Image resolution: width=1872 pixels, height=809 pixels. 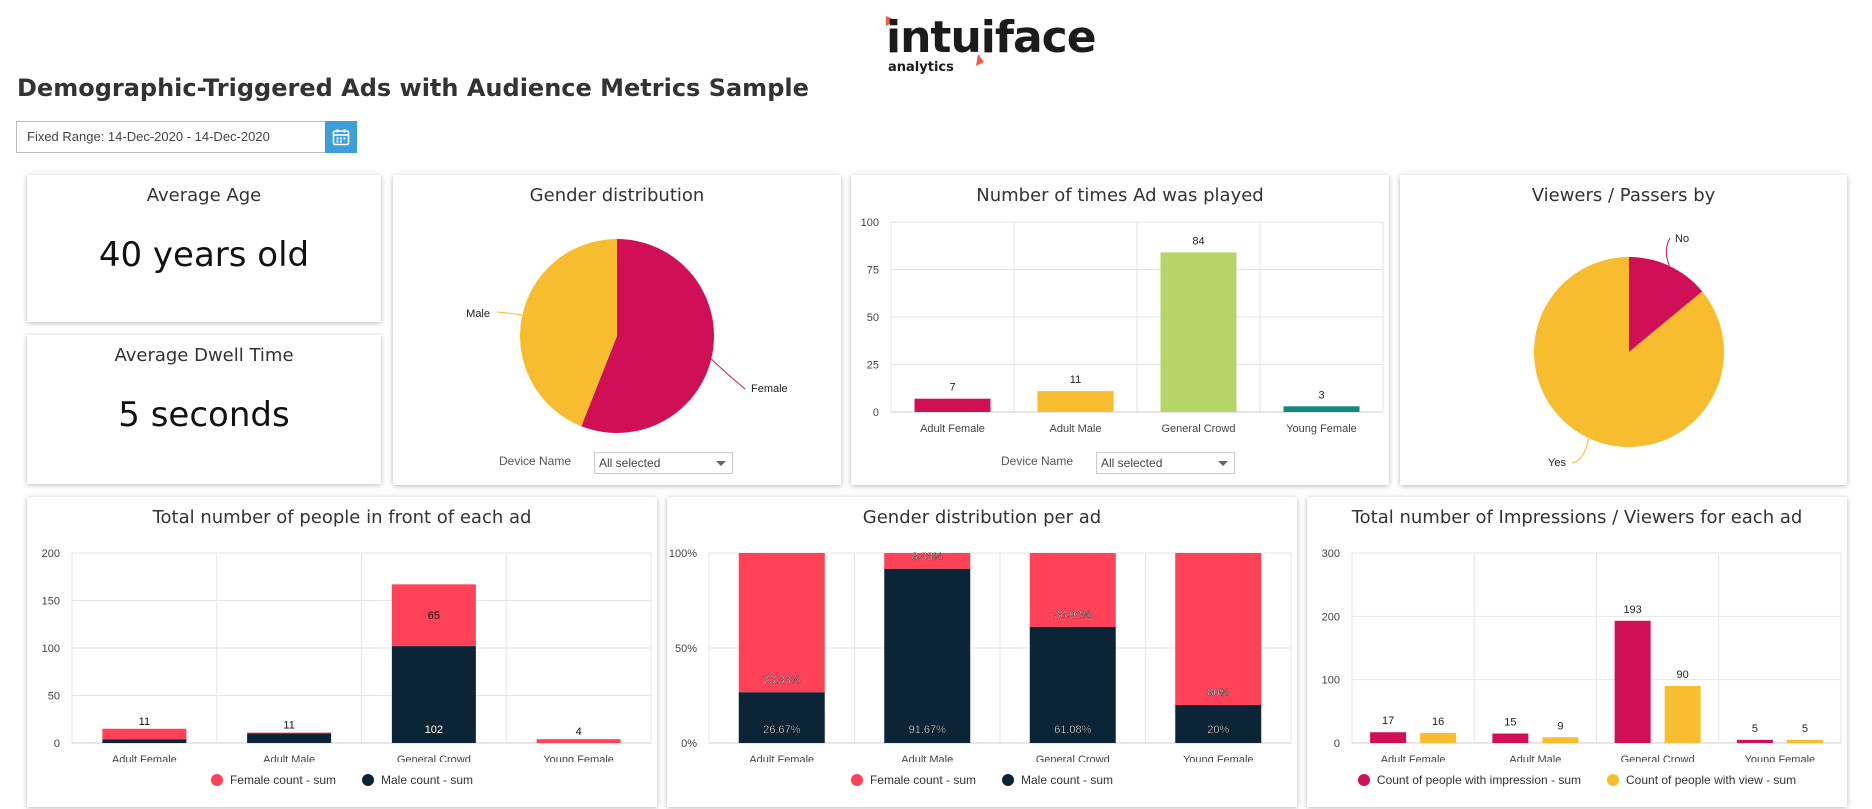 What do you see at coordinates (204, 355) in the screenshot?
I see `average-dwell-title: Average Dwell Time` at bounding box center [204, 355].